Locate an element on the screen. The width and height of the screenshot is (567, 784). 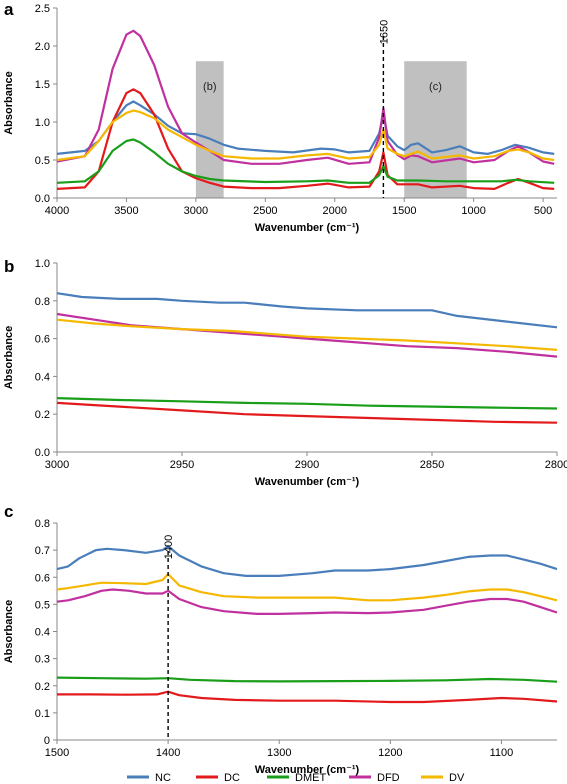
x-tick-label: 2000 is located at coordinates (335, 211).